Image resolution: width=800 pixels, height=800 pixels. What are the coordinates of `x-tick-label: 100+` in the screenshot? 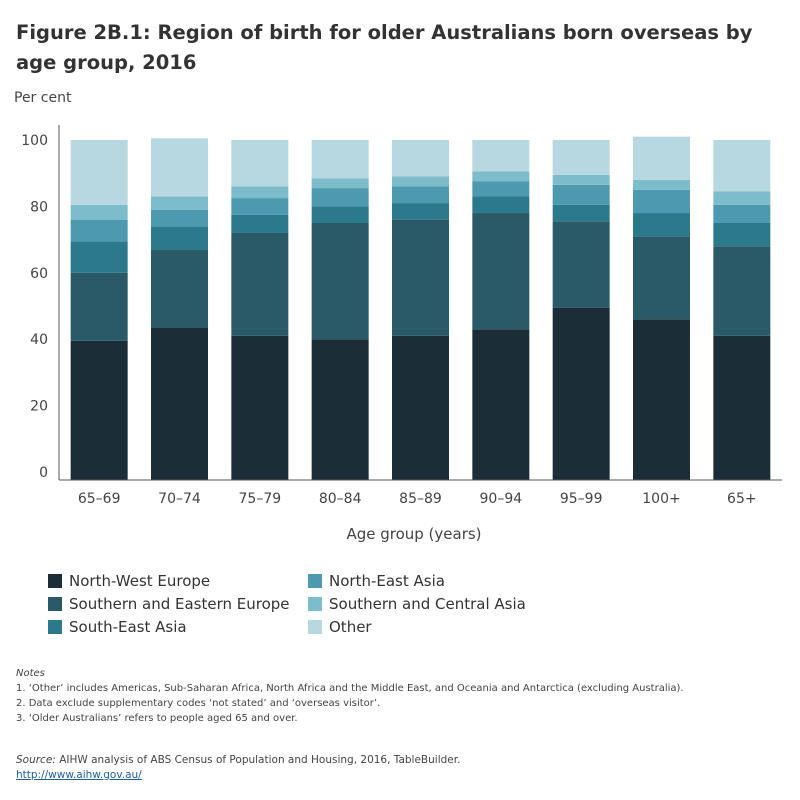 It's located at (661, 499).